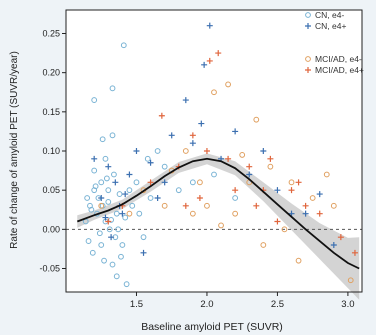 This screenshot has height=335, width=376. What do you see at coordinates (329, 15) in the screenshot?
I see `legend-label: CN, e4-` at bounding box center [329, 15].